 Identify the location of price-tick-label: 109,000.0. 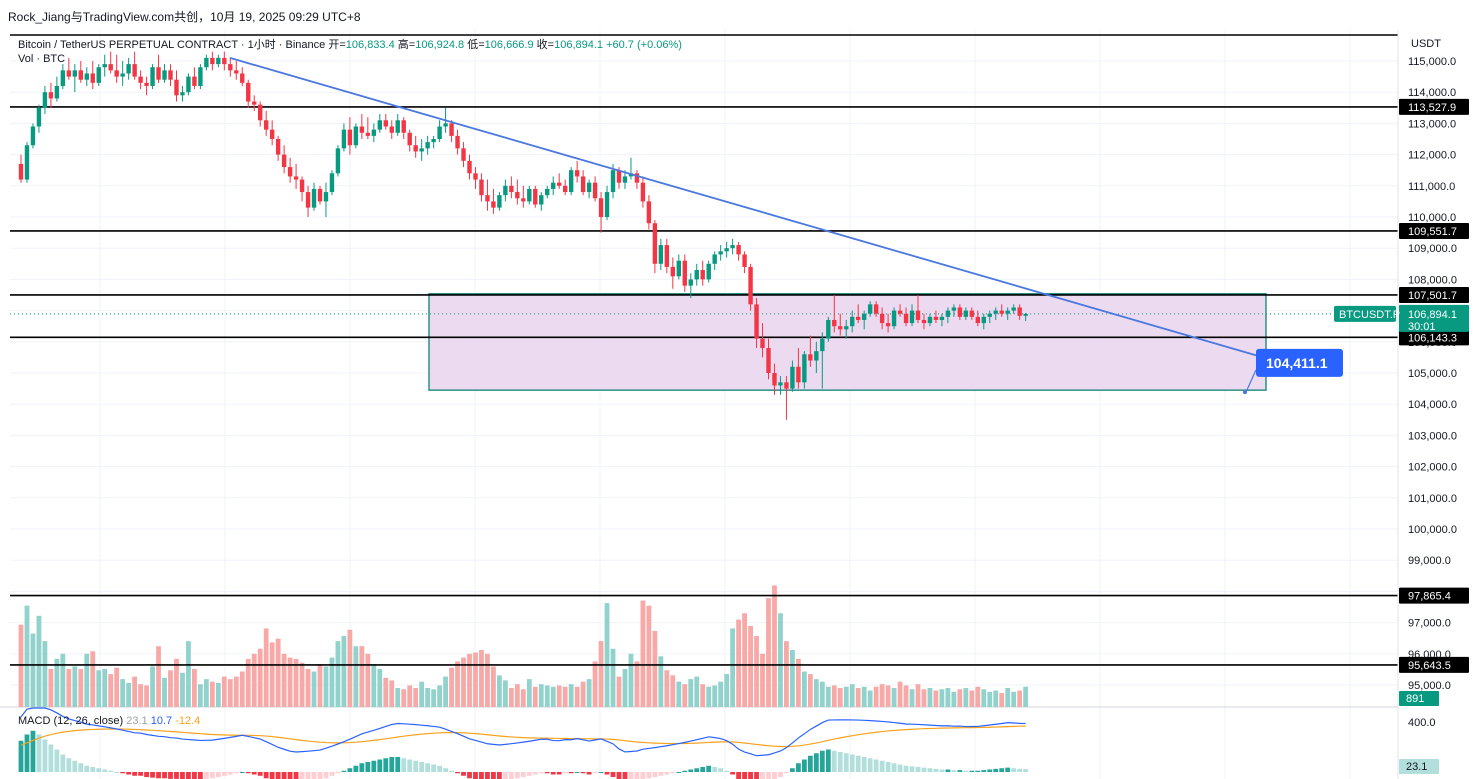
(1432, 249).